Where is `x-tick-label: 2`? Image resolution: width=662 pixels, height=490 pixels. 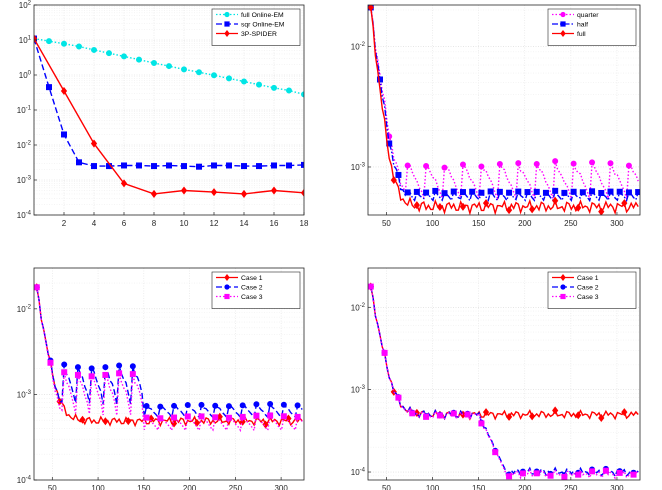
x-tick-label: 2 is located at coordinates (64, 223).